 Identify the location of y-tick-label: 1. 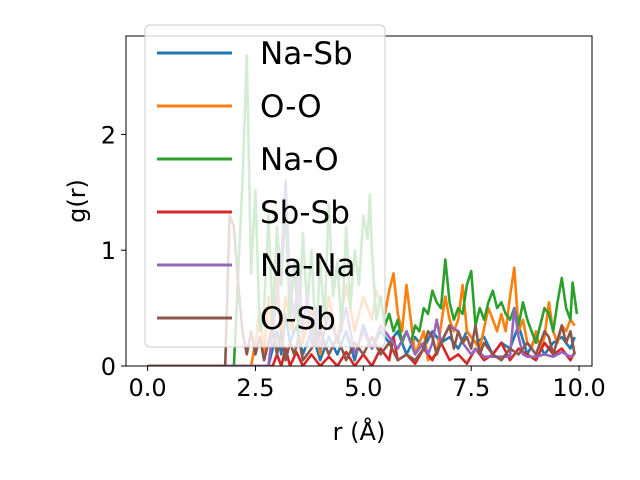
(108, 251).